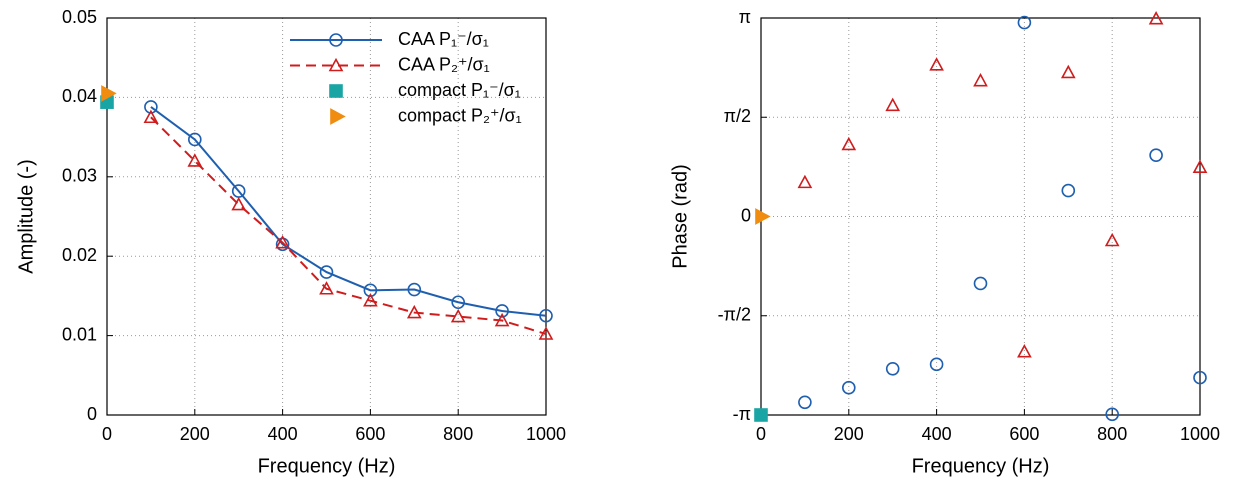 The height and width of the screenshot is (488, 1233). I want to click on y-tick-label: 0.05, so click(79, 17).